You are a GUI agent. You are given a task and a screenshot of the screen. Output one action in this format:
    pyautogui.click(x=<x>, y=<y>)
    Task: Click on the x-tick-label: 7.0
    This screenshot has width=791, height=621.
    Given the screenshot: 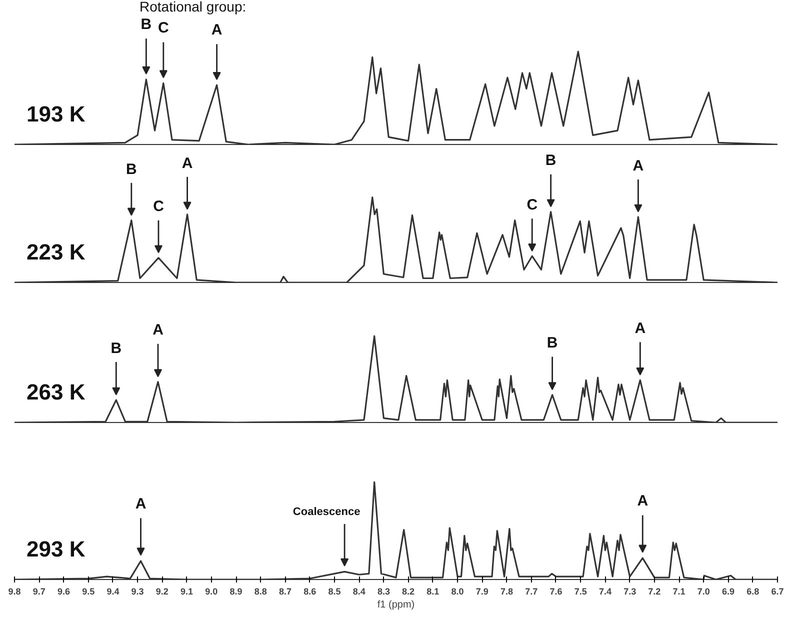 What is the action you would take?
    pyautogui.click(x=703, y=591)
    